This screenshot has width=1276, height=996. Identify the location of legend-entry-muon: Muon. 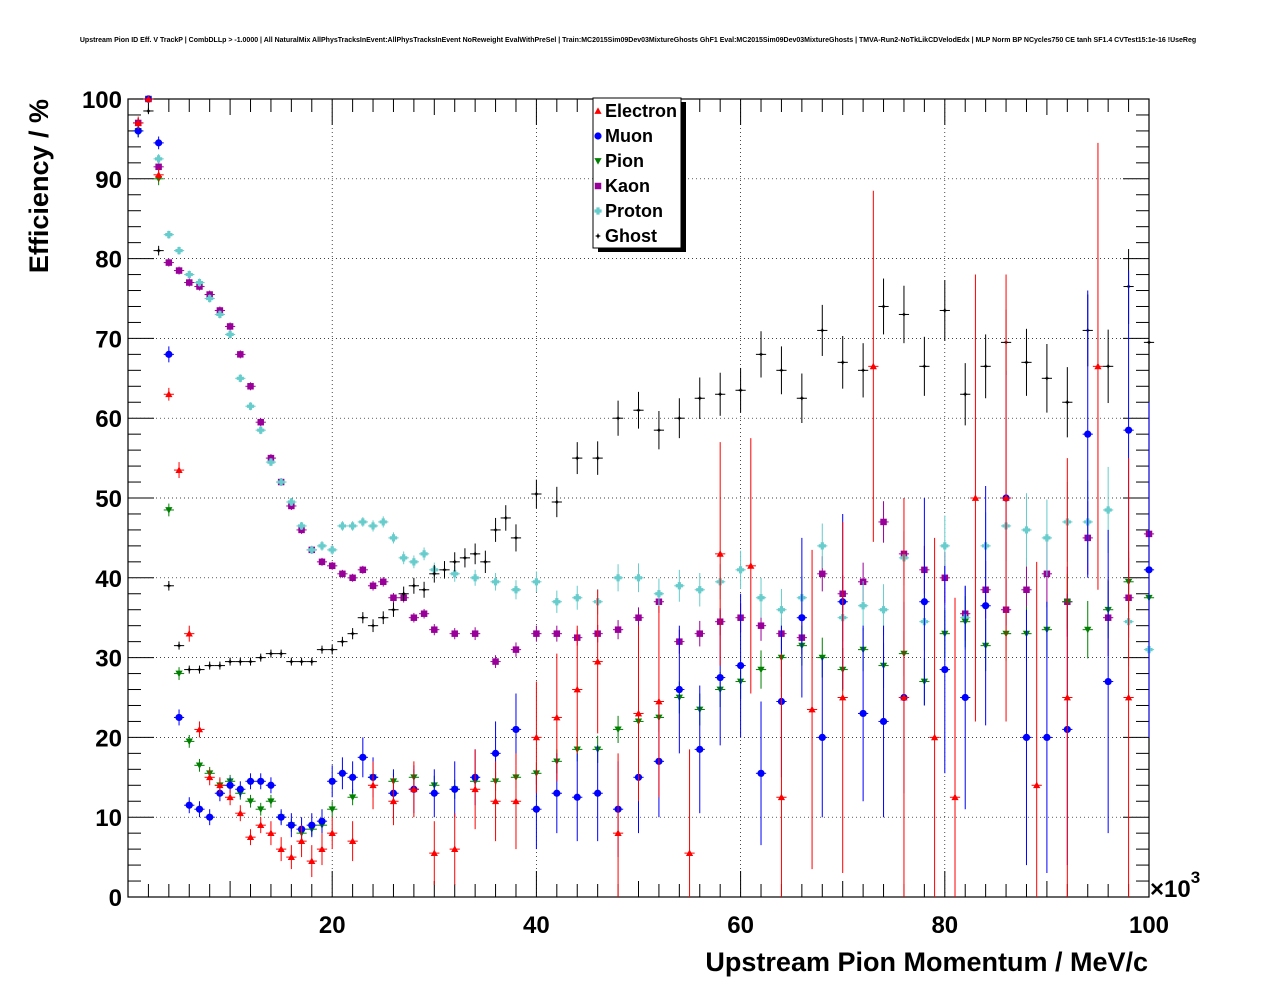
(623, 136).